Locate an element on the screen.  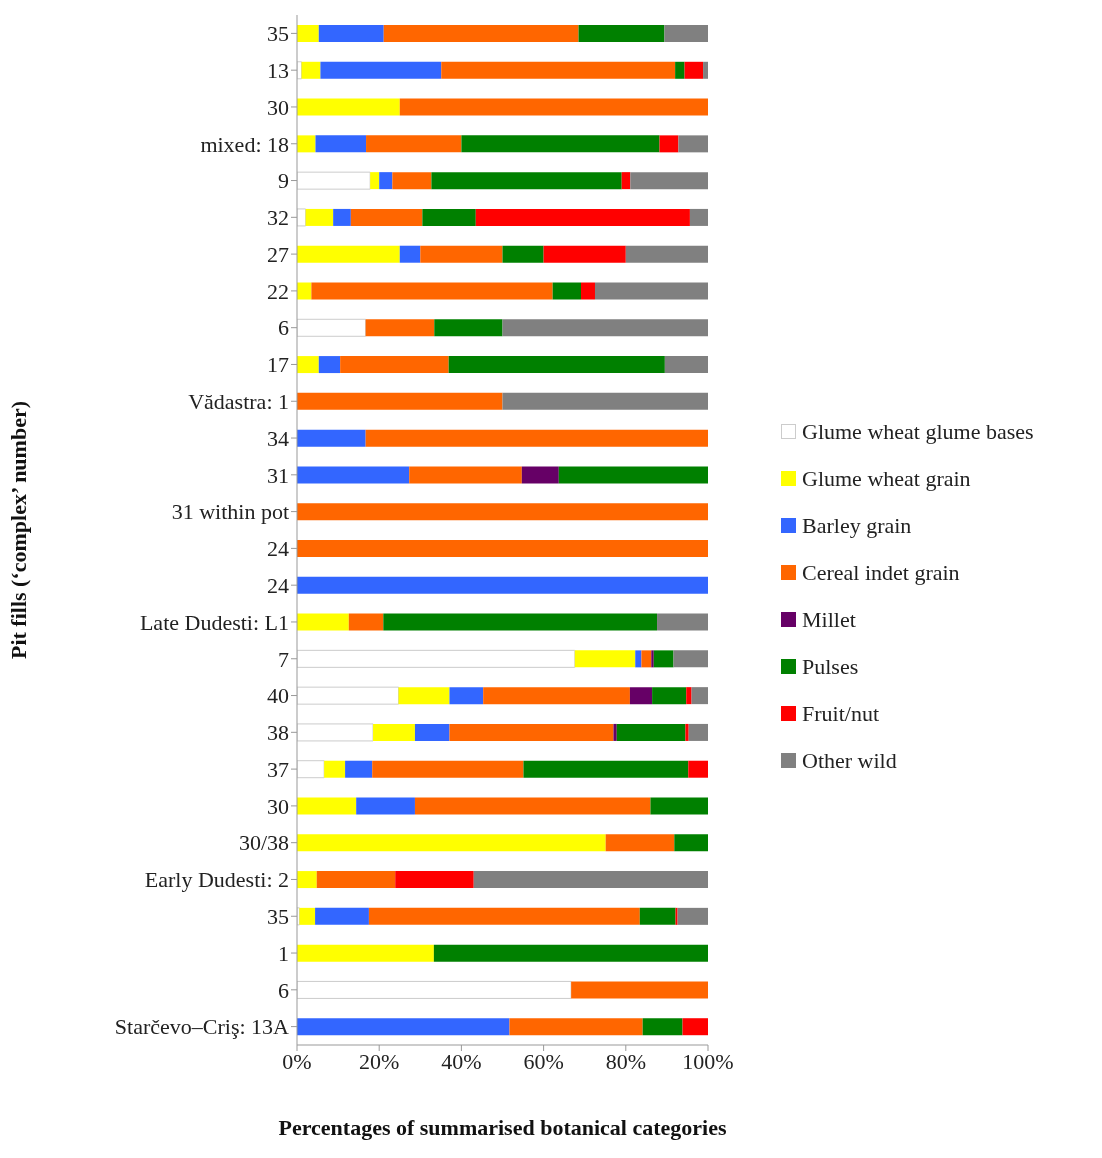
x-tick-label: 40% is located at coordinates (461, 1061).